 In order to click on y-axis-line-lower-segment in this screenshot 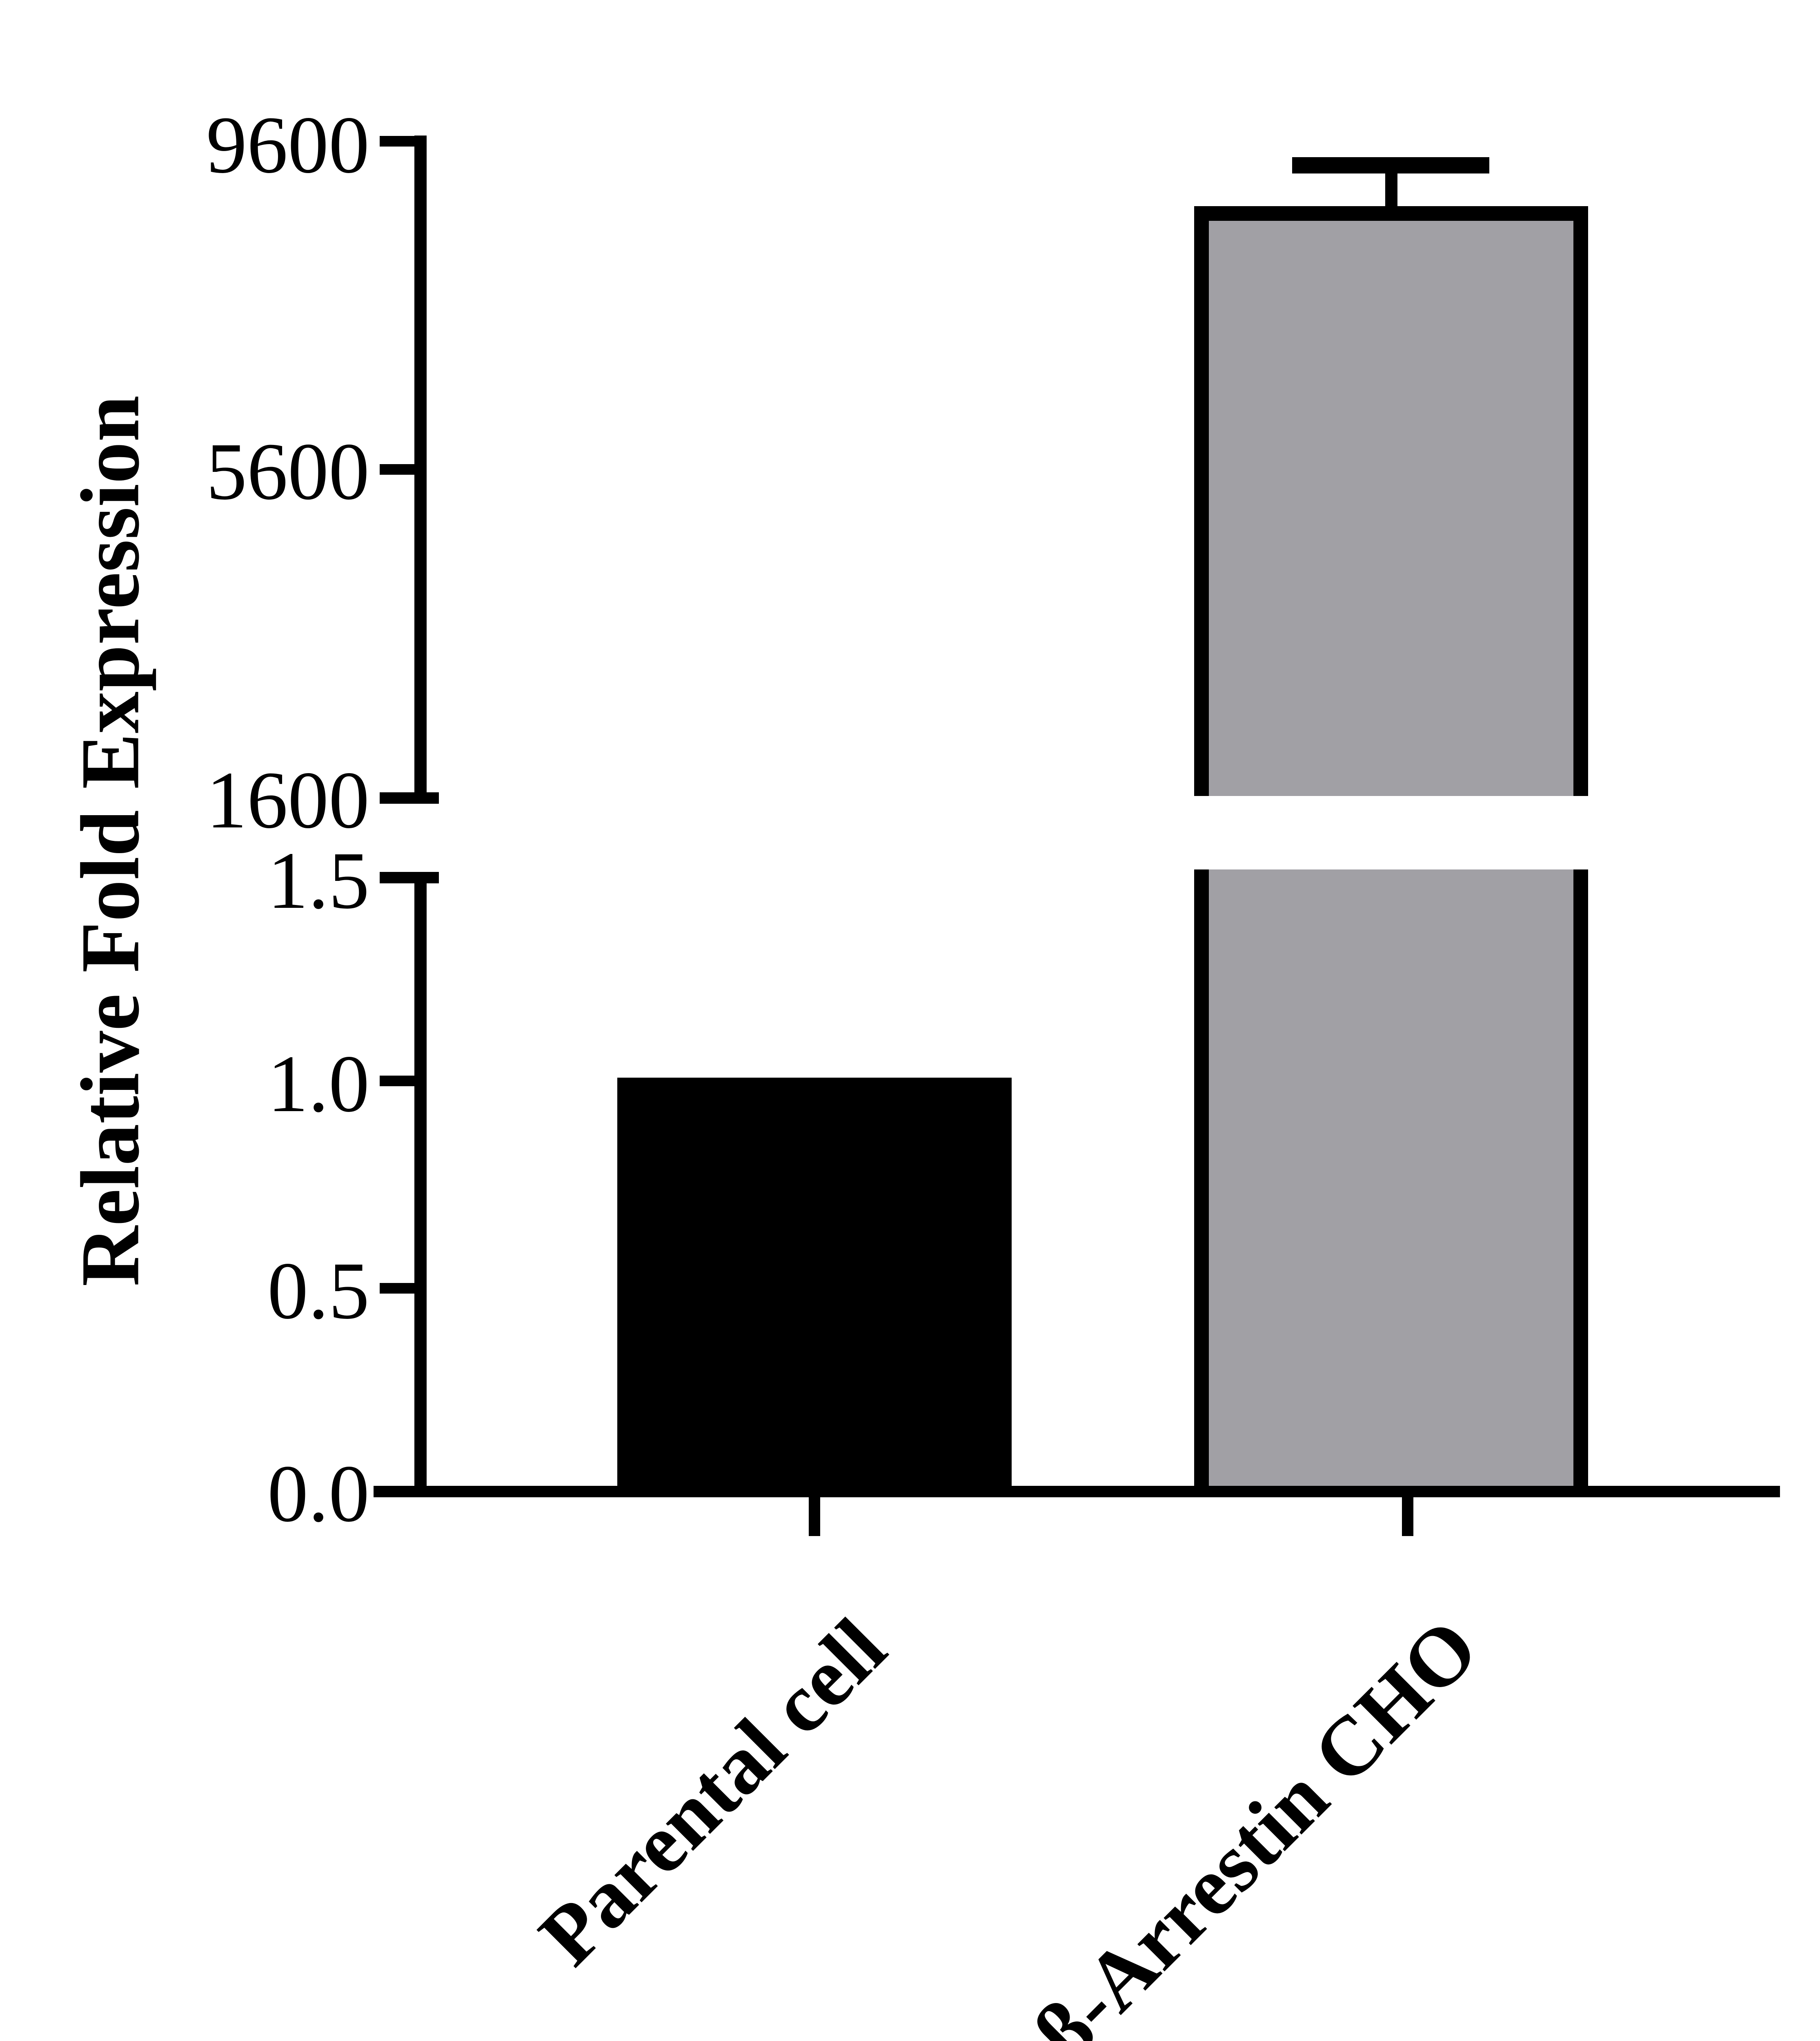, I will do `click(421, 1185)`.